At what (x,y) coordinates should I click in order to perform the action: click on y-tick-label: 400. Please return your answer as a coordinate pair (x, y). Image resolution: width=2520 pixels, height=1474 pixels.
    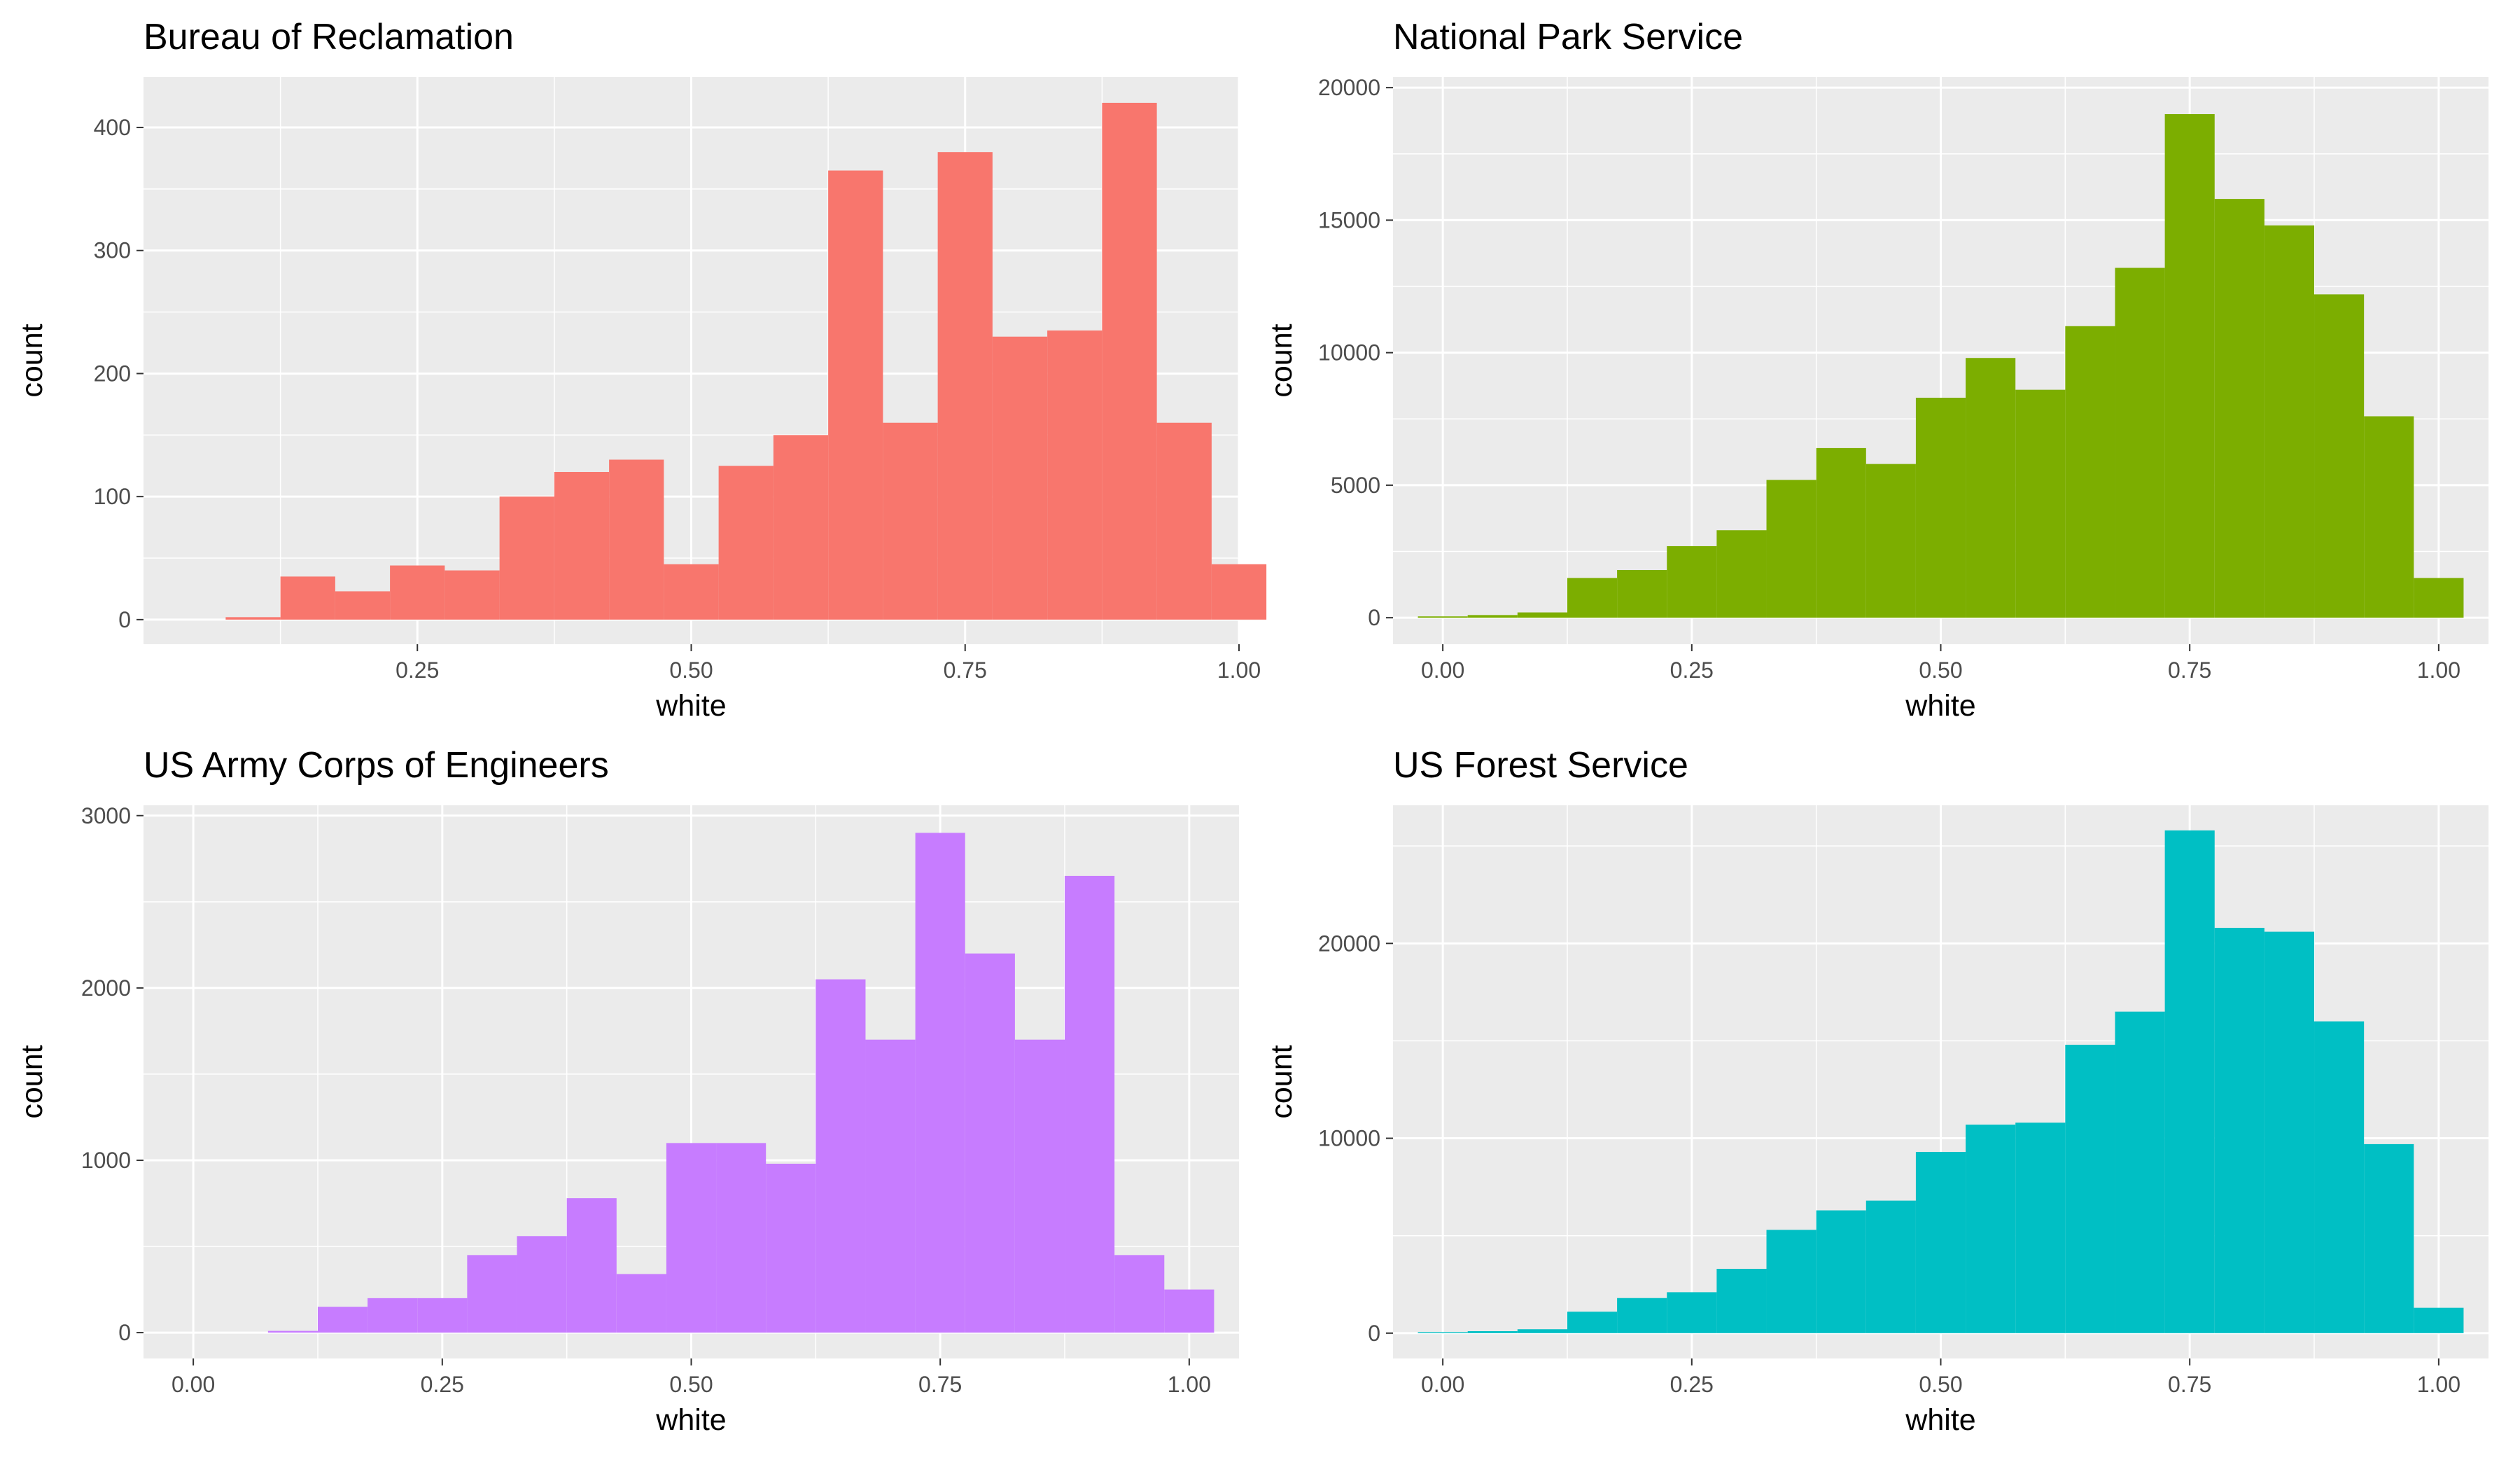
    Looking at the image, I should click on (112, 127).